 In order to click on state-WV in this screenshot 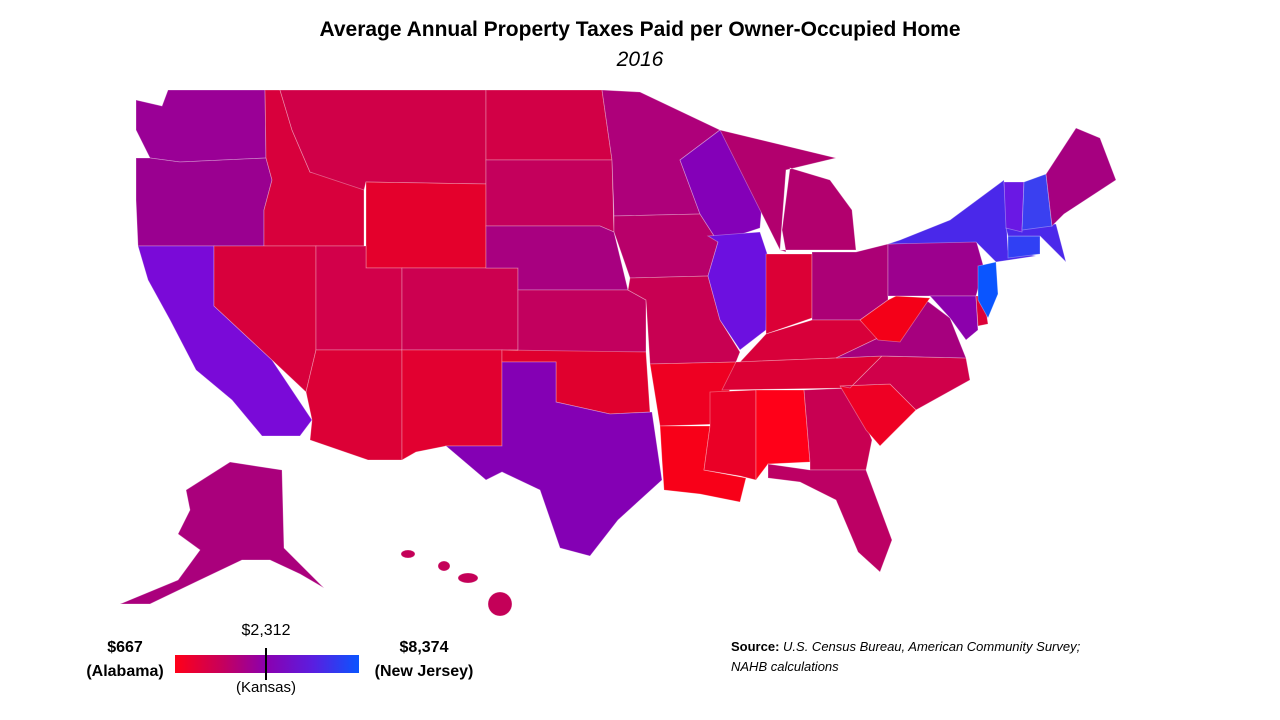, I will do `click(895, 319)`.